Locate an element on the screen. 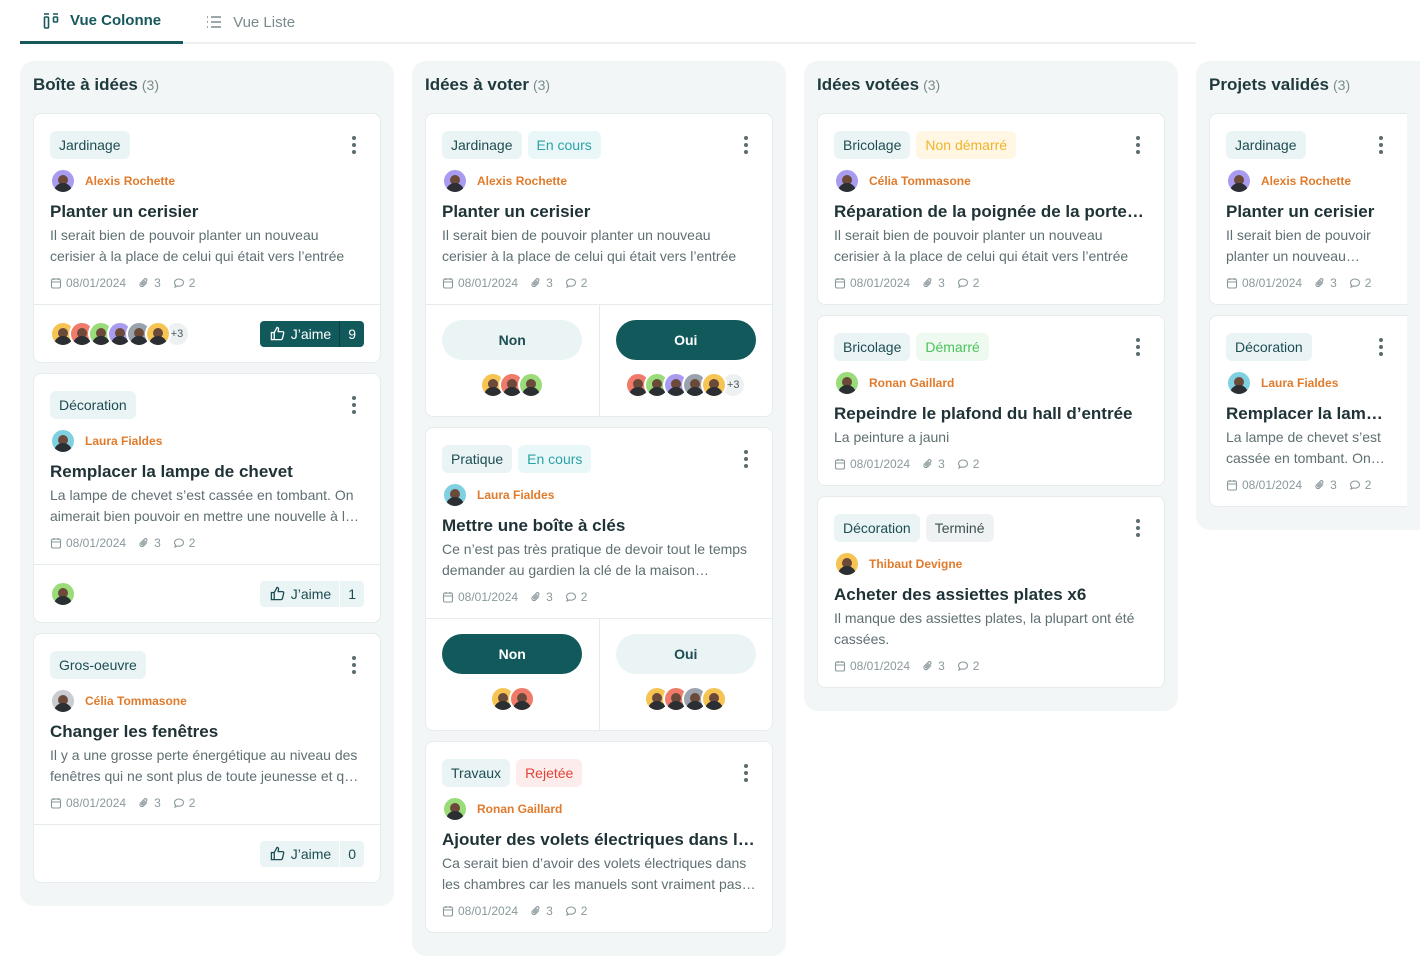 The height and width of the screenshot is (956, 1425). tab-column-view: Vue Colonne is located at coordinates (102, 22).